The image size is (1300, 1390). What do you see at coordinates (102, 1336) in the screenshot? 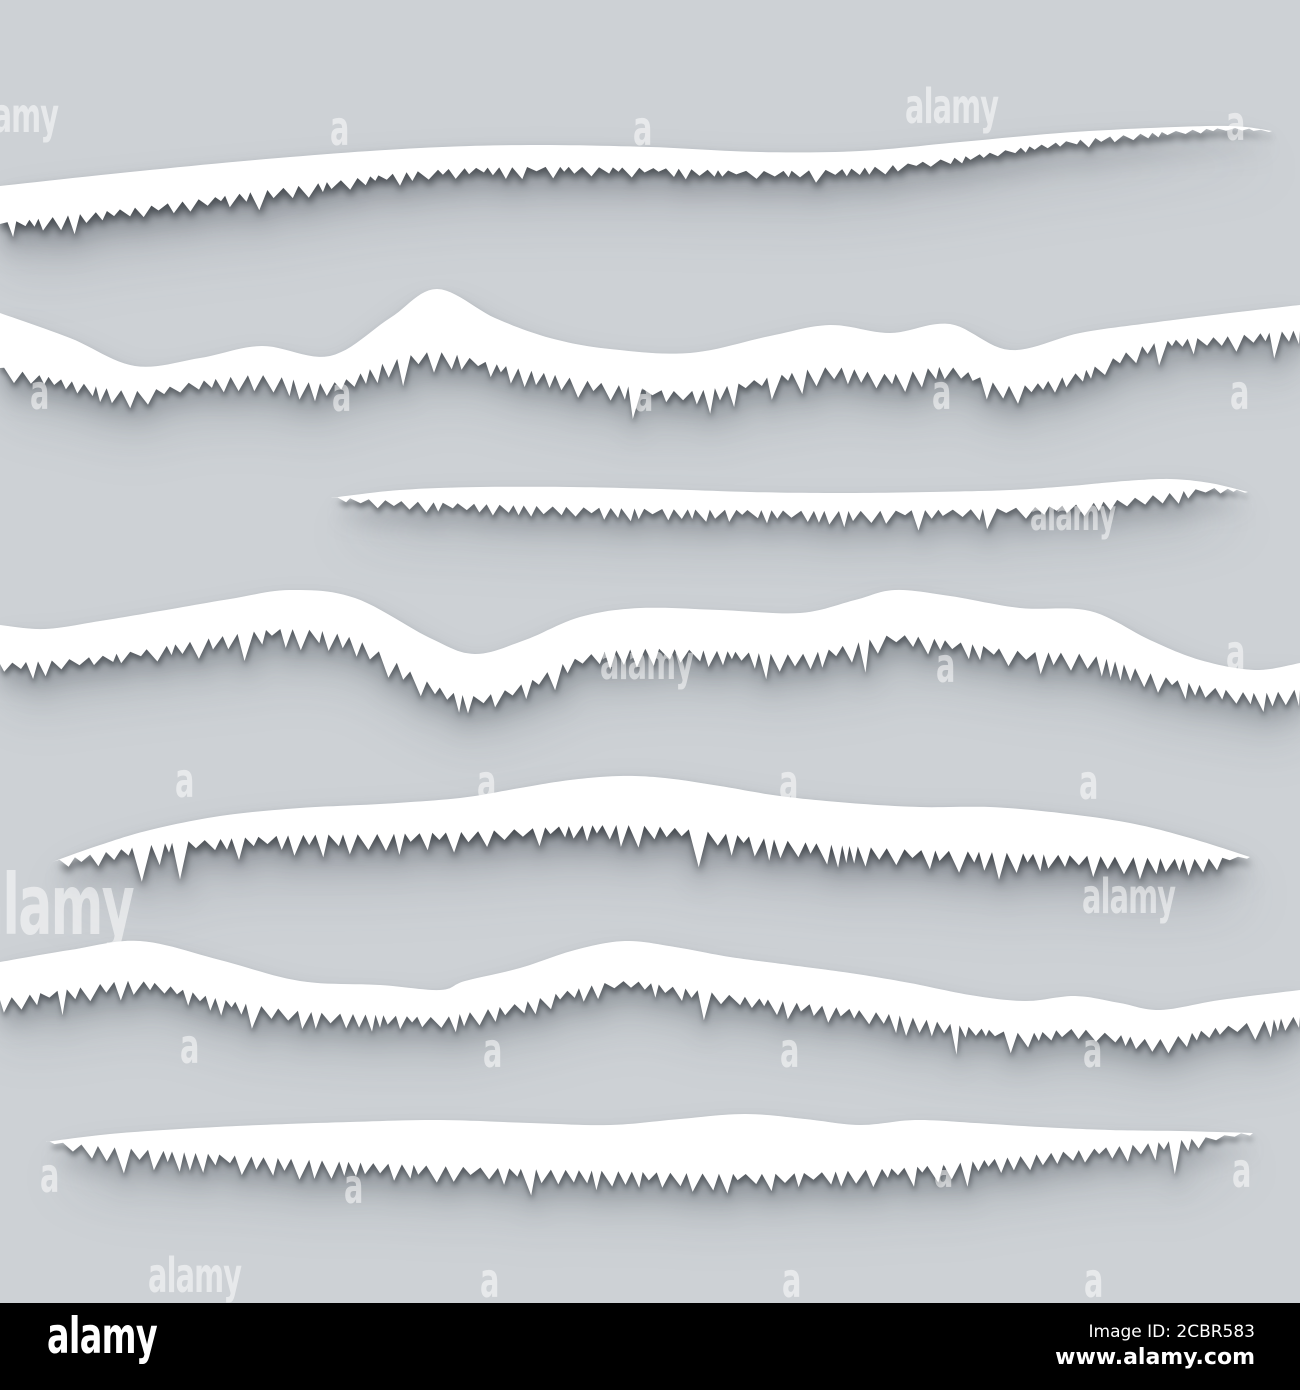
I see `alamy-logo: alamy` at bounding box center [102, 1336].